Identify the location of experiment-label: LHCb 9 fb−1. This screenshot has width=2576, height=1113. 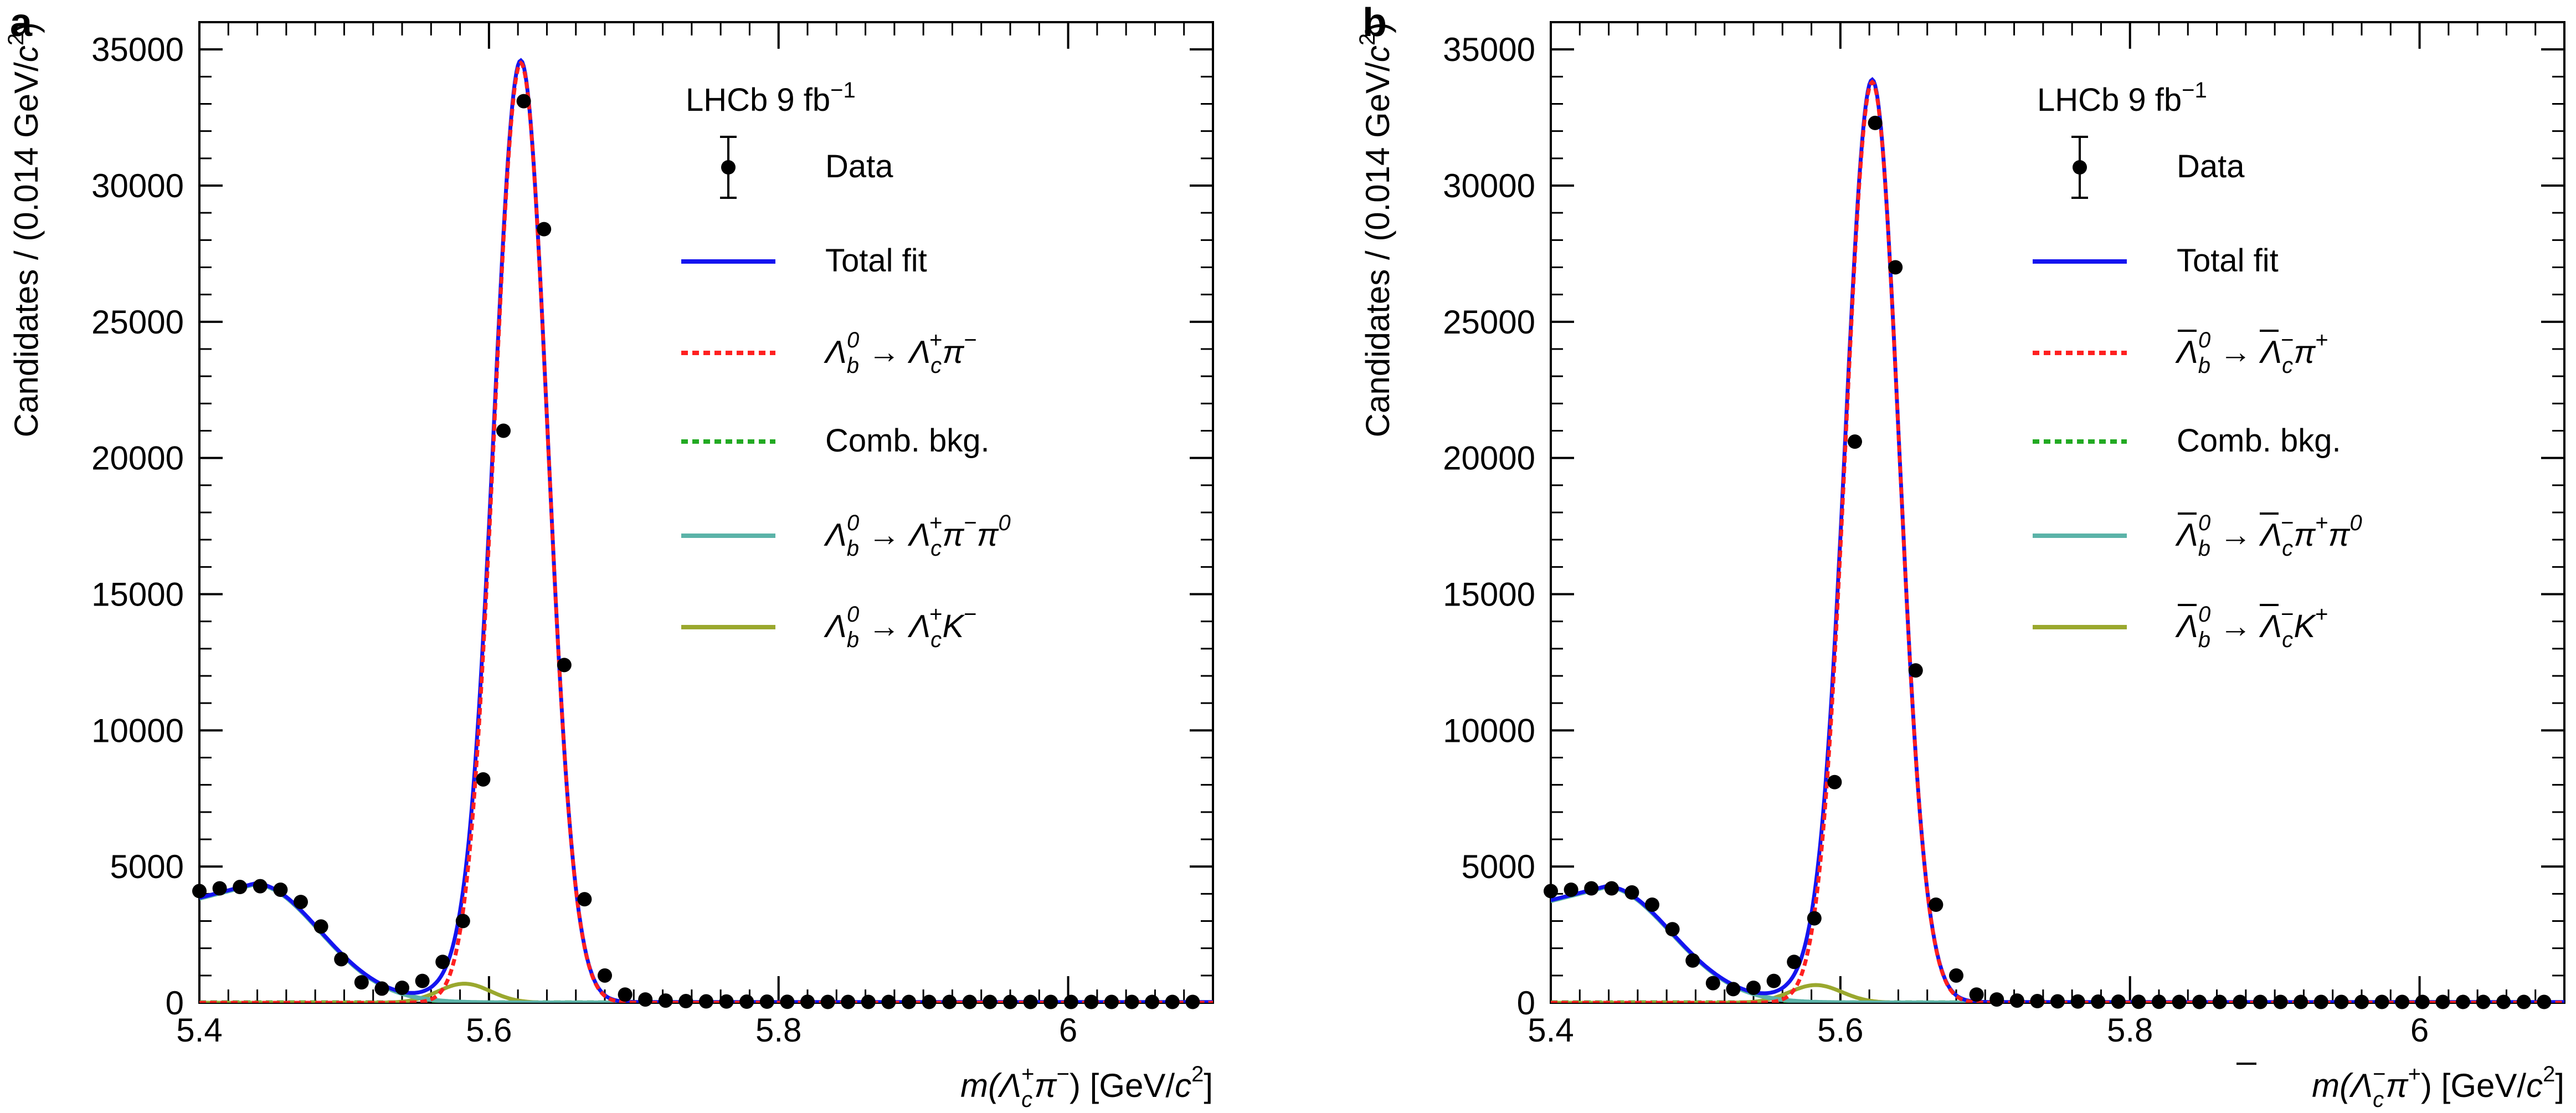
(2122, 98).